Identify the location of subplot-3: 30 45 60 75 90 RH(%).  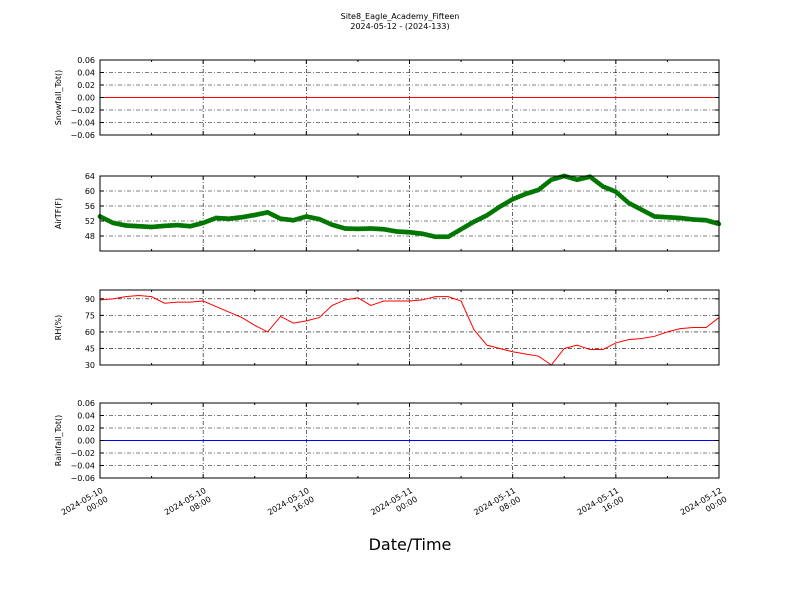
(387, 329).